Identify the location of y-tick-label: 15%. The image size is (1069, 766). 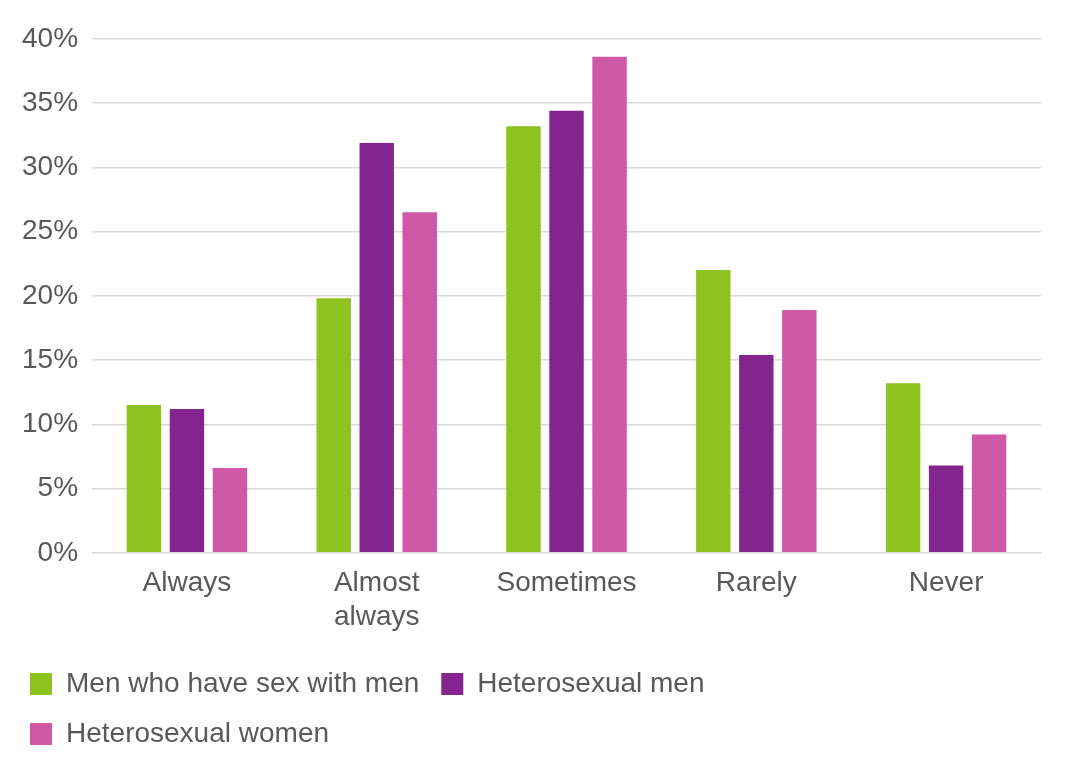
(50, 358).